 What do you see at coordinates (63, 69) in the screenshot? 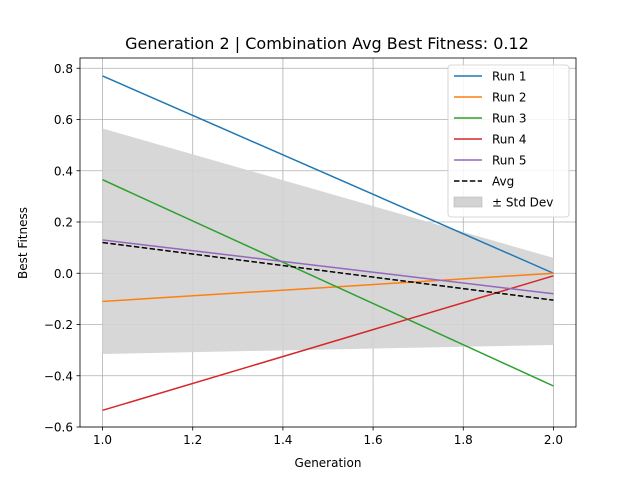
I see `y-tick-label: 0.8` at bounding box center [63, 69].